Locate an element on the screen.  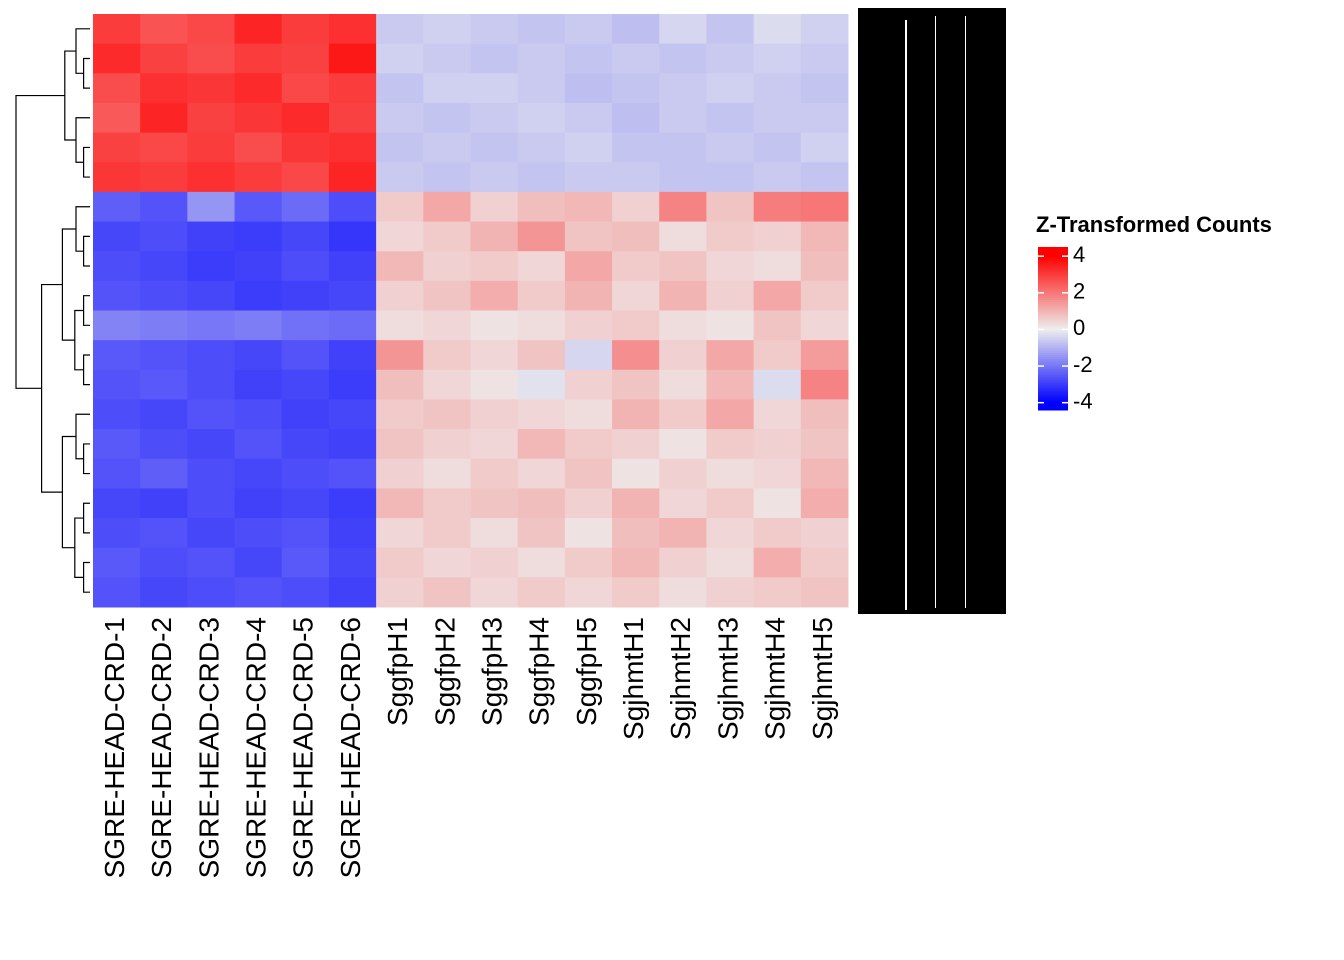
colorbar-tick-label: 0 is located at coordinates (1079, 327).